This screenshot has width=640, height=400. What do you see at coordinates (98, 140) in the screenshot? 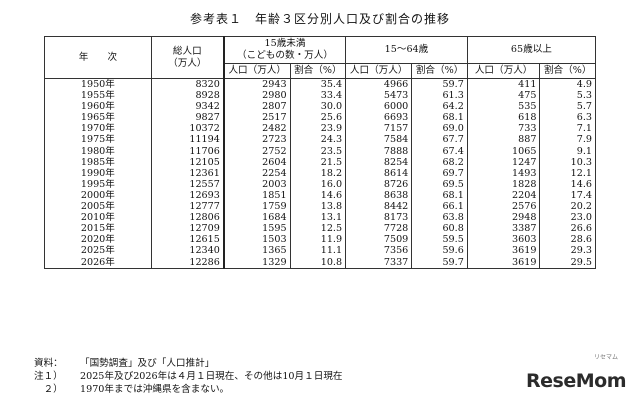
I see `year-cell: 1975年` at bounding box center [98, 140].